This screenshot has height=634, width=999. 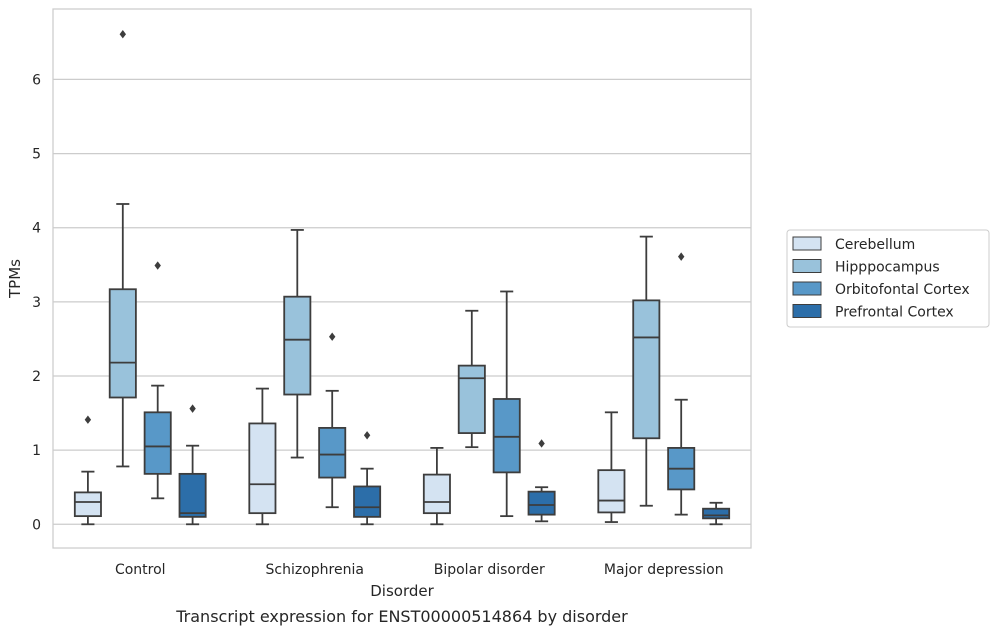 What do you see at coordinates (36, 377) in the screenshot?
I see `y-tick-label: 2` at bounding box center [36, 377].